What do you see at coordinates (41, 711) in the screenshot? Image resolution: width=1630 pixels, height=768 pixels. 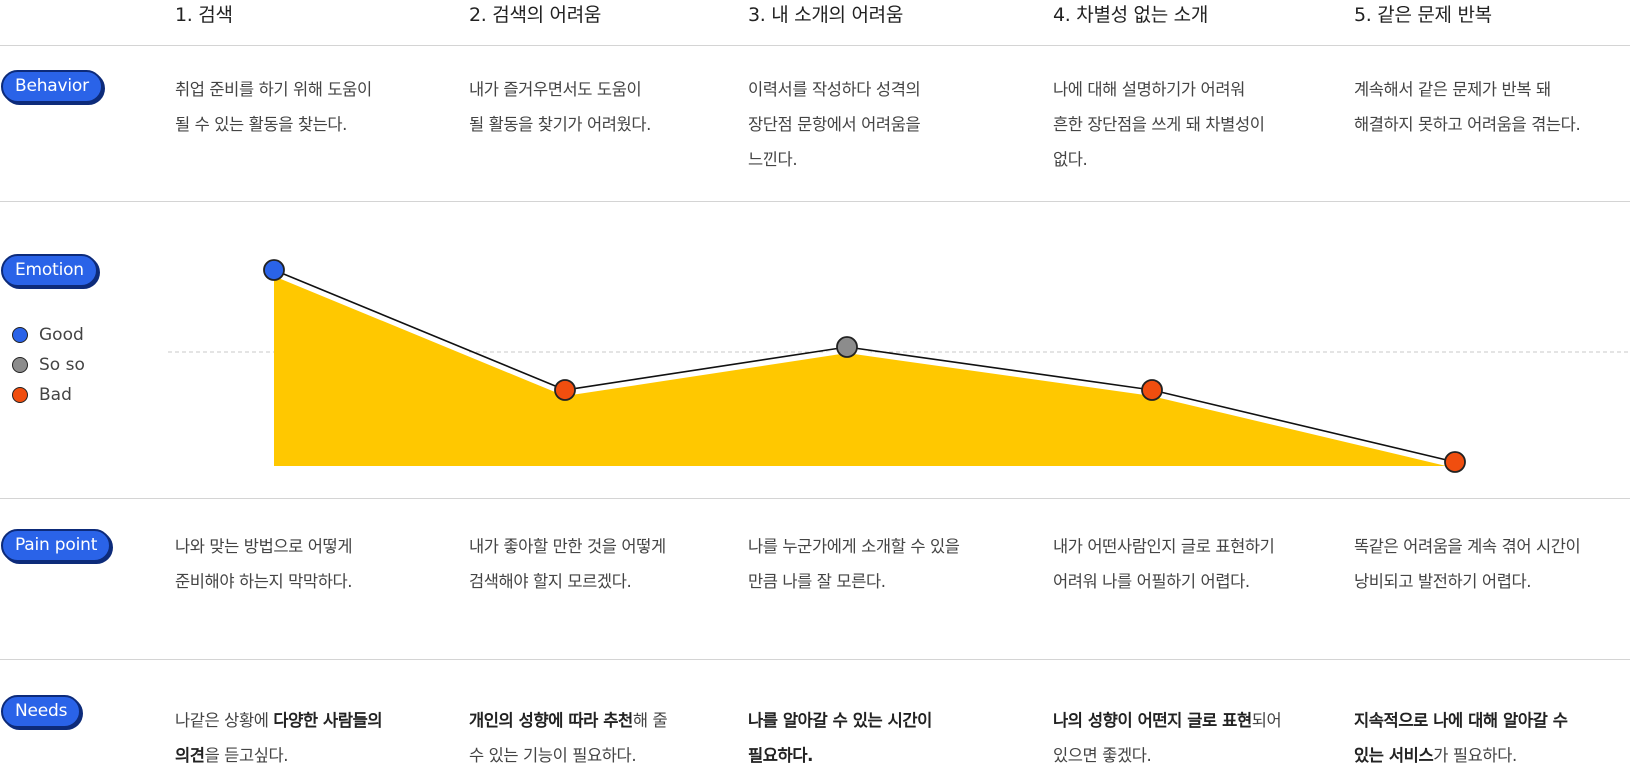 I see `row-label-needs: Needs` at bounding box center [41, 711].